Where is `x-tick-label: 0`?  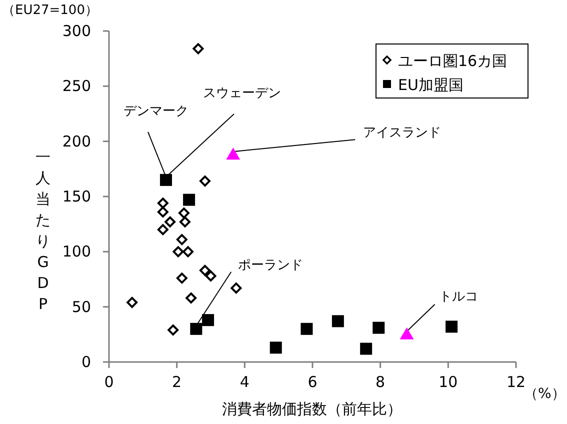 x-tick-label: 0 is located at coordinates (109, 382).